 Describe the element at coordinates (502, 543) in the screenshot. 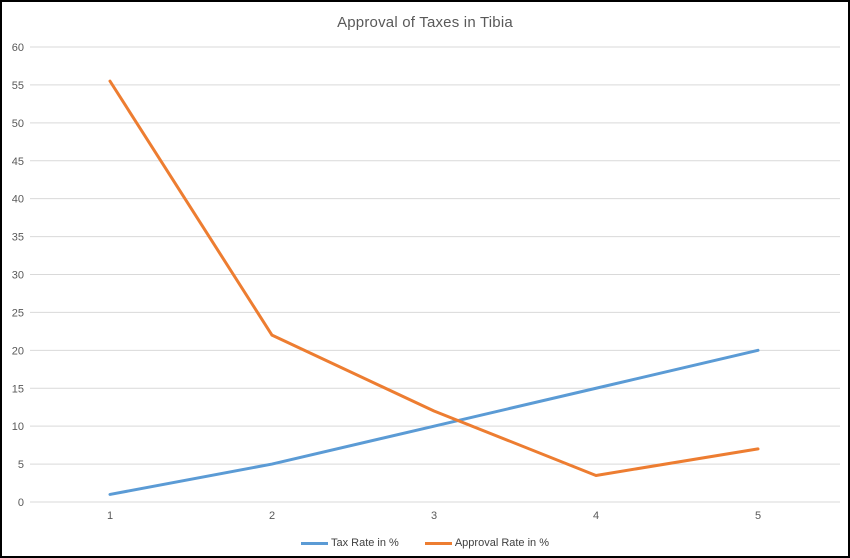

I see `legend-label-approval-rate: Approval Rate in %` at that location.